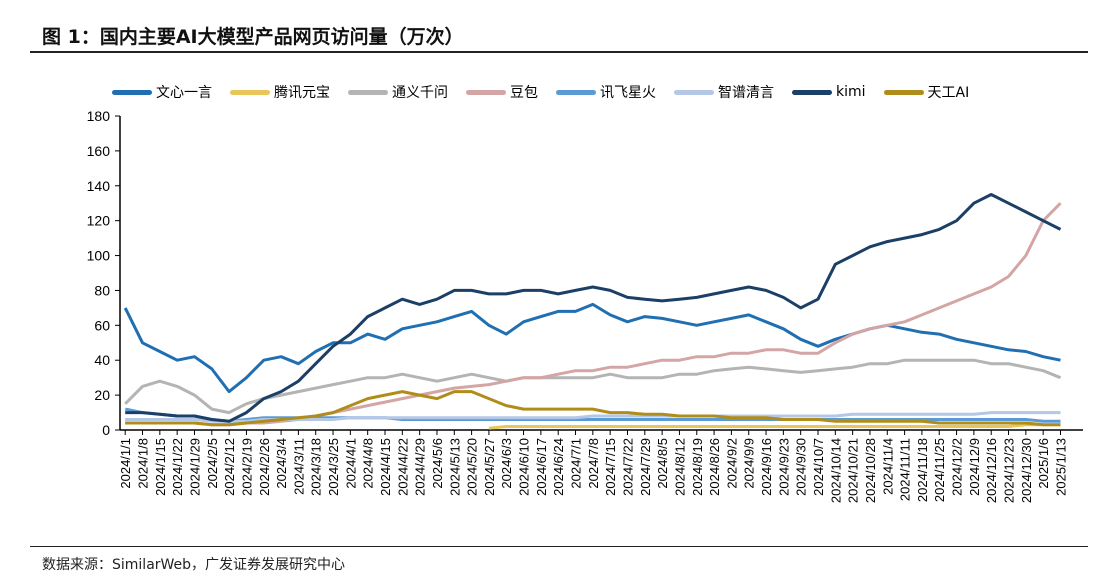  Describe the element at coordinates (246, 467) in the screenshot. I see `x-tick-label: 2024/2/19` at that location.